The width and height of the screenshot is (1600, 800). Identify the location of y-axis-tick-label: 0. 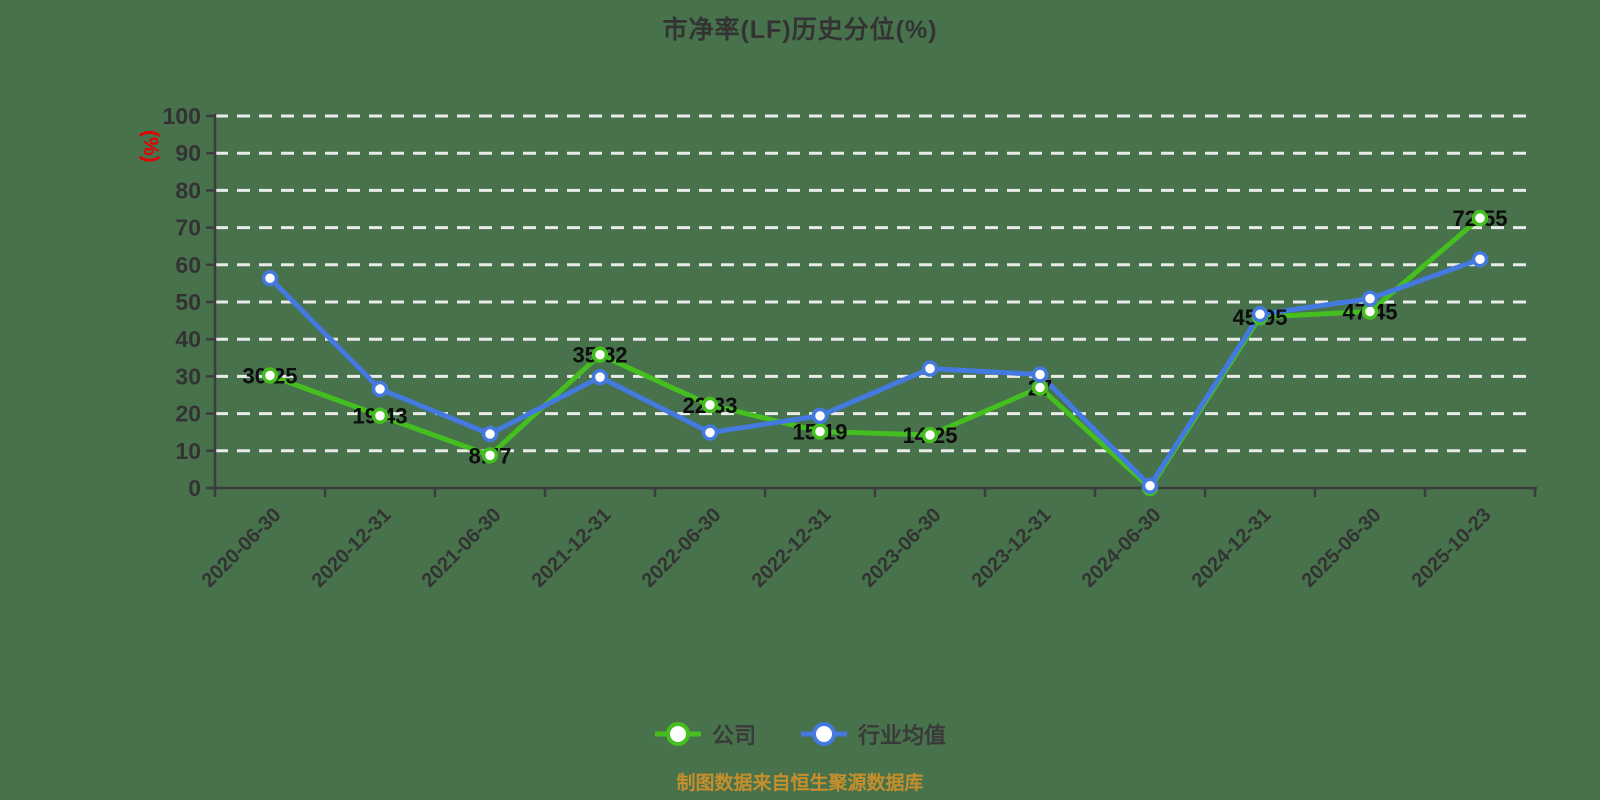
(194, 488).